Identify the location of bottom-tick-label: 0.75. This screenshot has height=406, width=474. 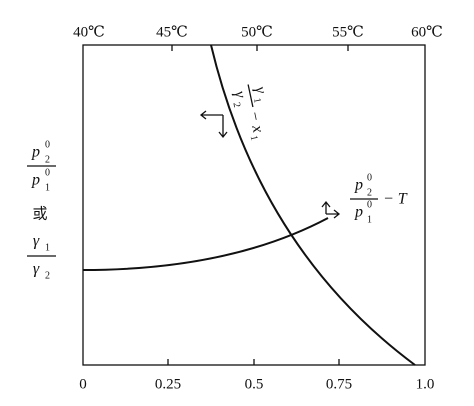
(339, 384).